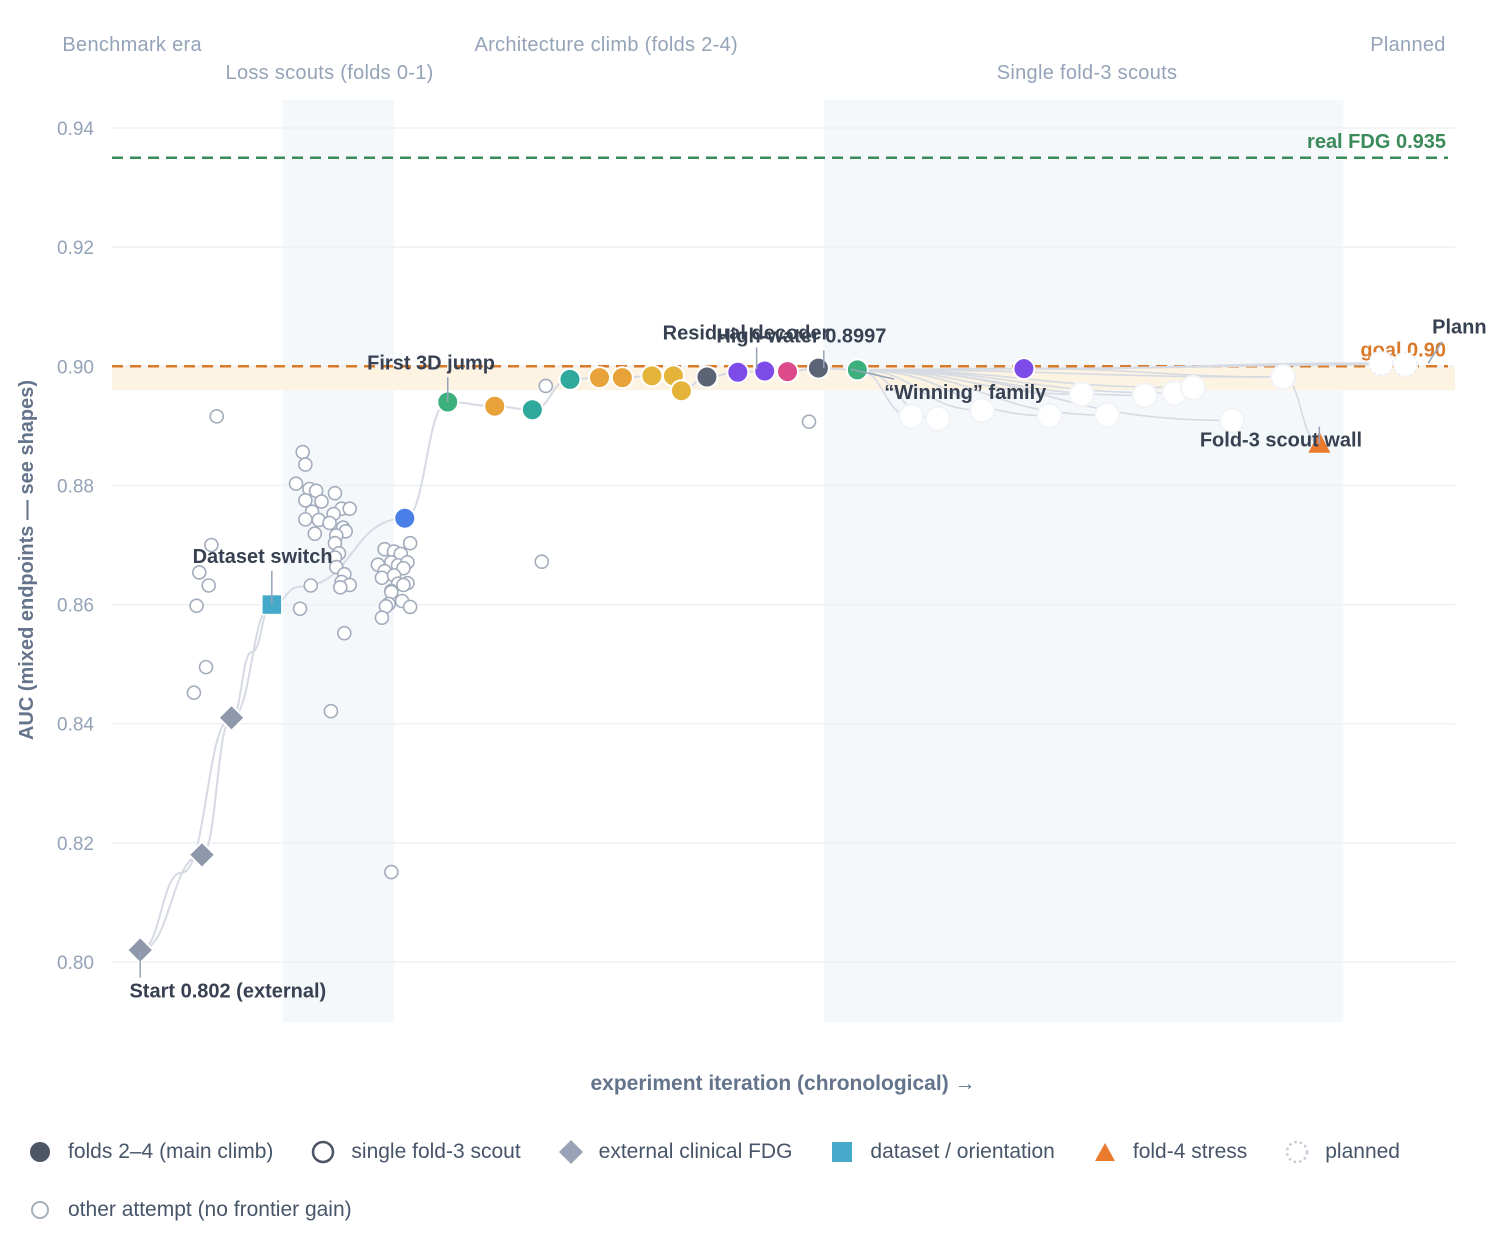 The height and width of the screenshot is (1254, 1500). I want to click on annotation-label: First 3D jump, so click(431, 363).